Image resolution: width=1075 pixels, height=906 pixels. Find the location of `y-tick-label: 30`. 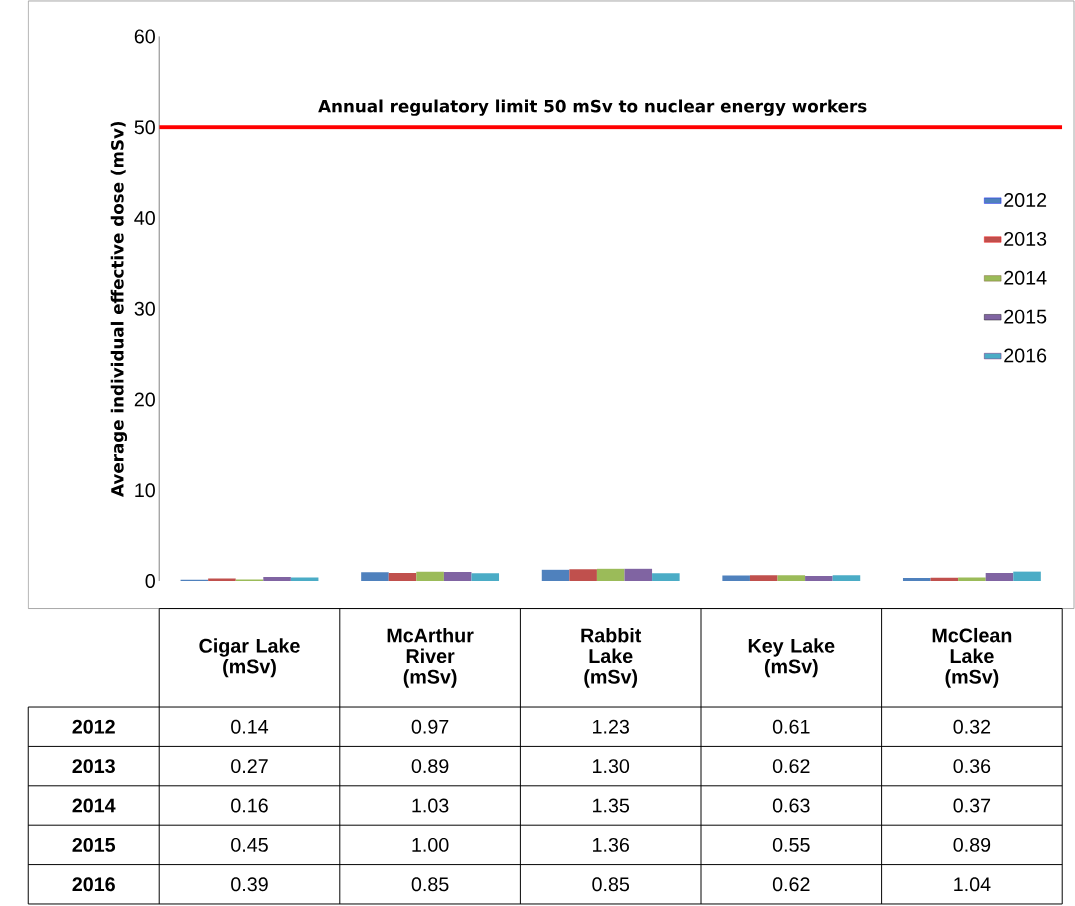

y-tick-label: 30 is located at coordinates (144, 308).